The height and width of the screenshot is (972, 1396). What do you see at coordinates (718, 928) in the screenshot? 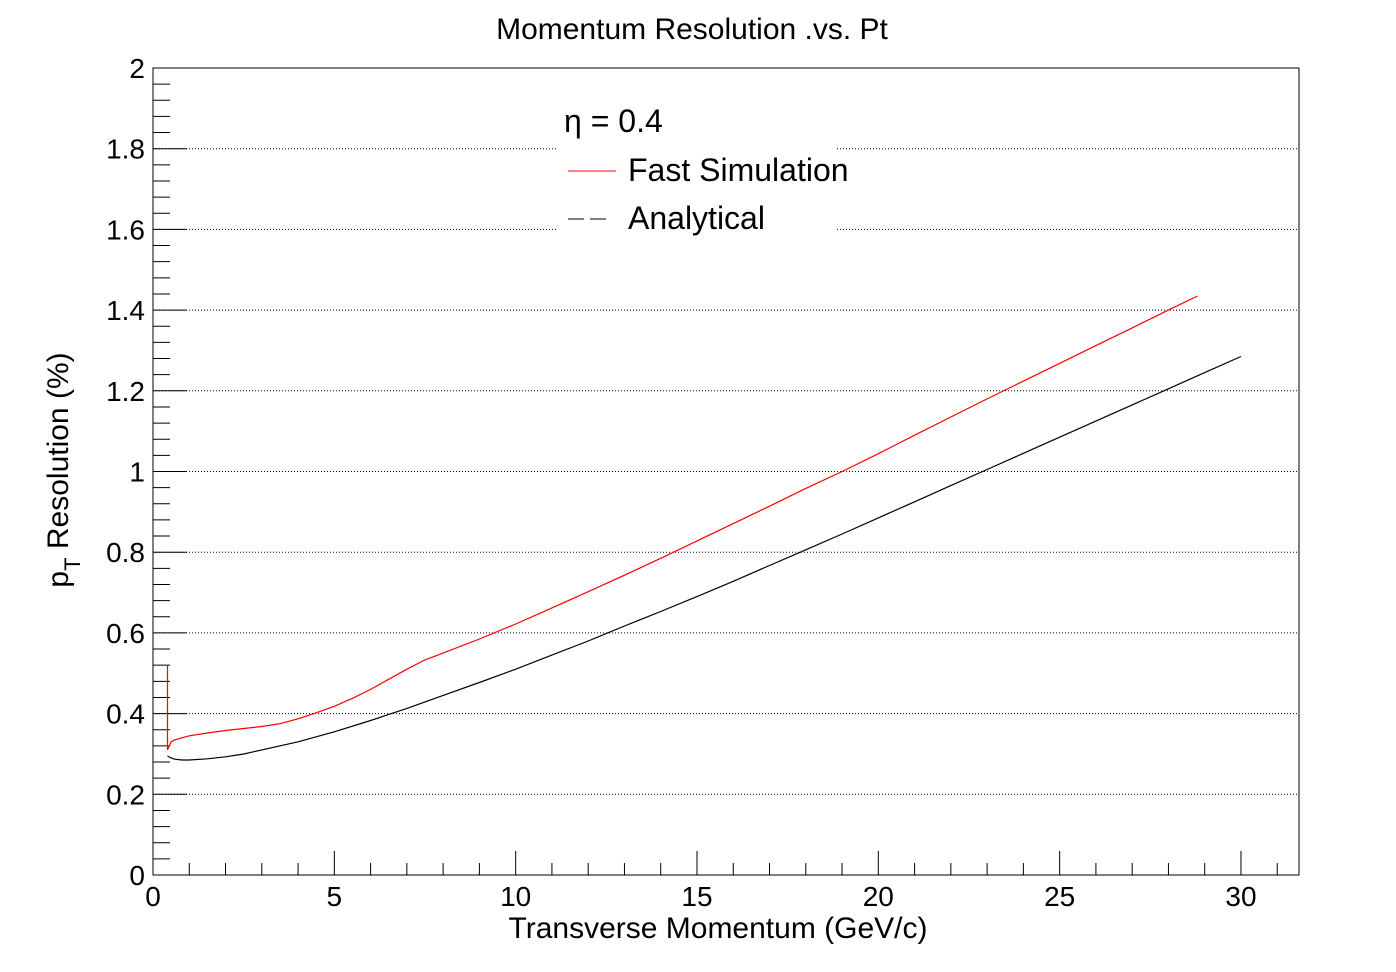
I see `x-axis-label: Transverse Momentum (GeV/c)` at bounding box center [718, 928].